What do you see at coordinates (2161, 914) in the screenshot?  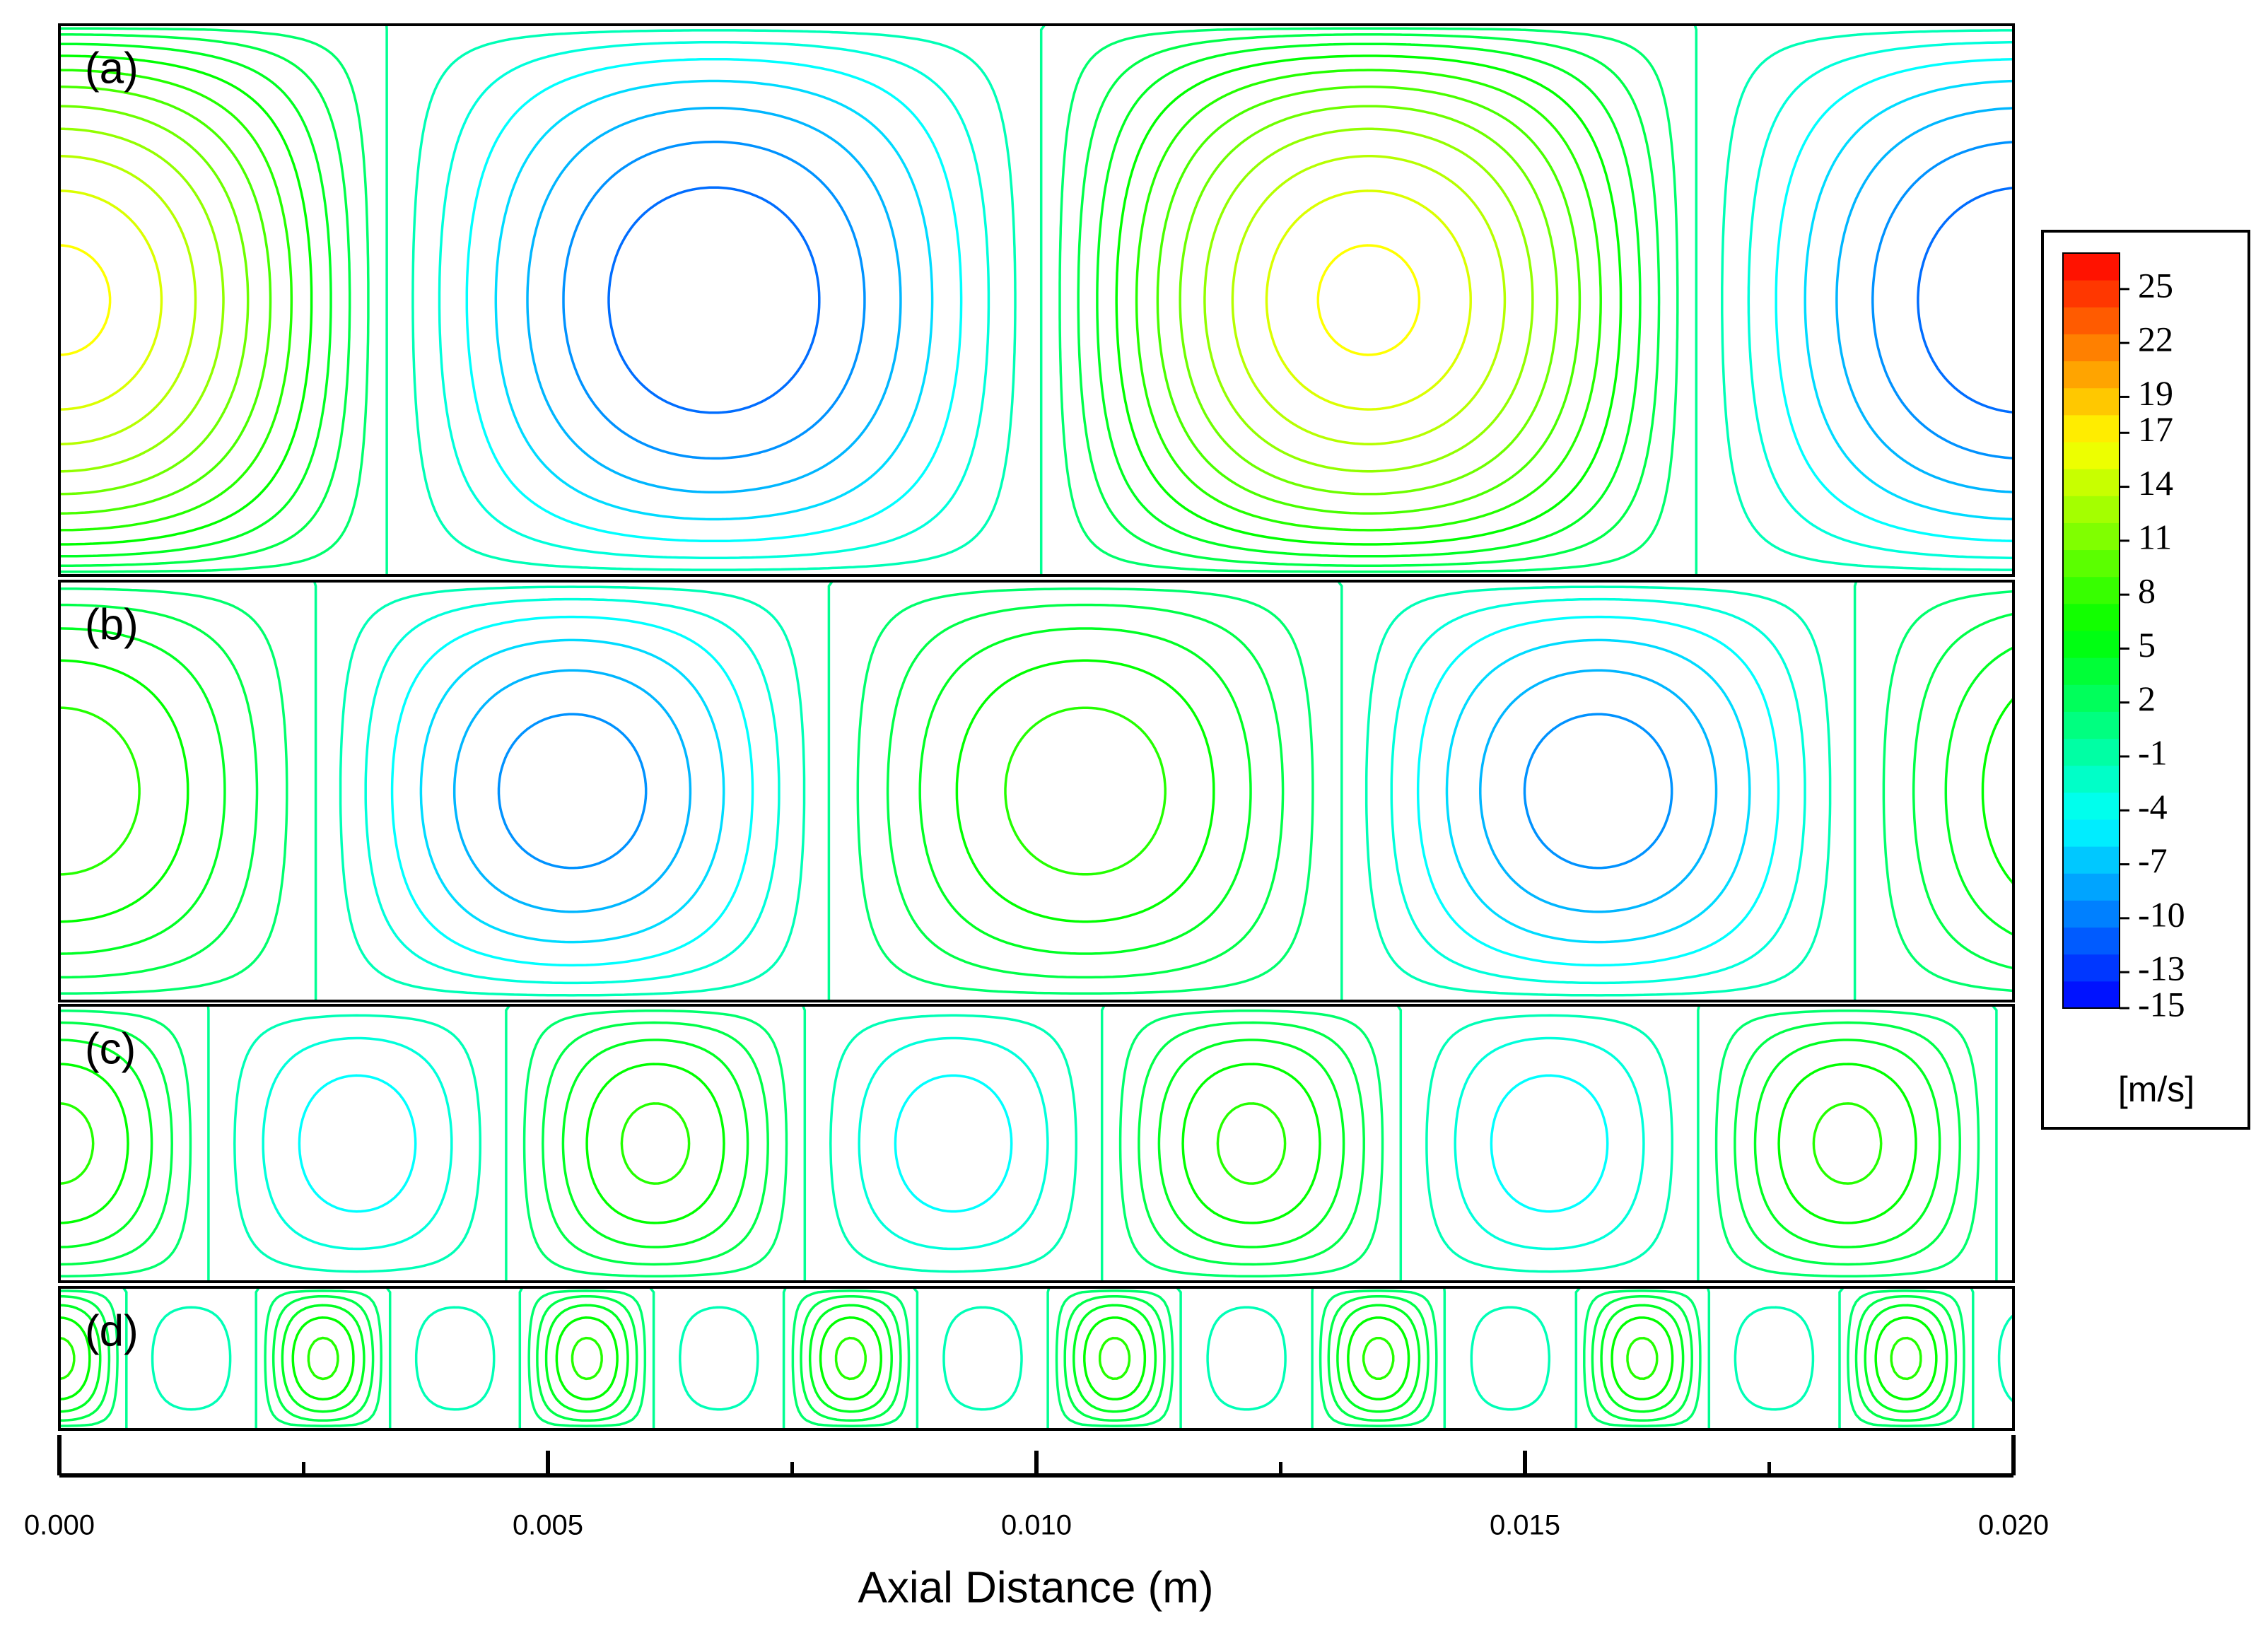 I see `colorbar-tick-label: -10` at bounding box center [2161, 914].